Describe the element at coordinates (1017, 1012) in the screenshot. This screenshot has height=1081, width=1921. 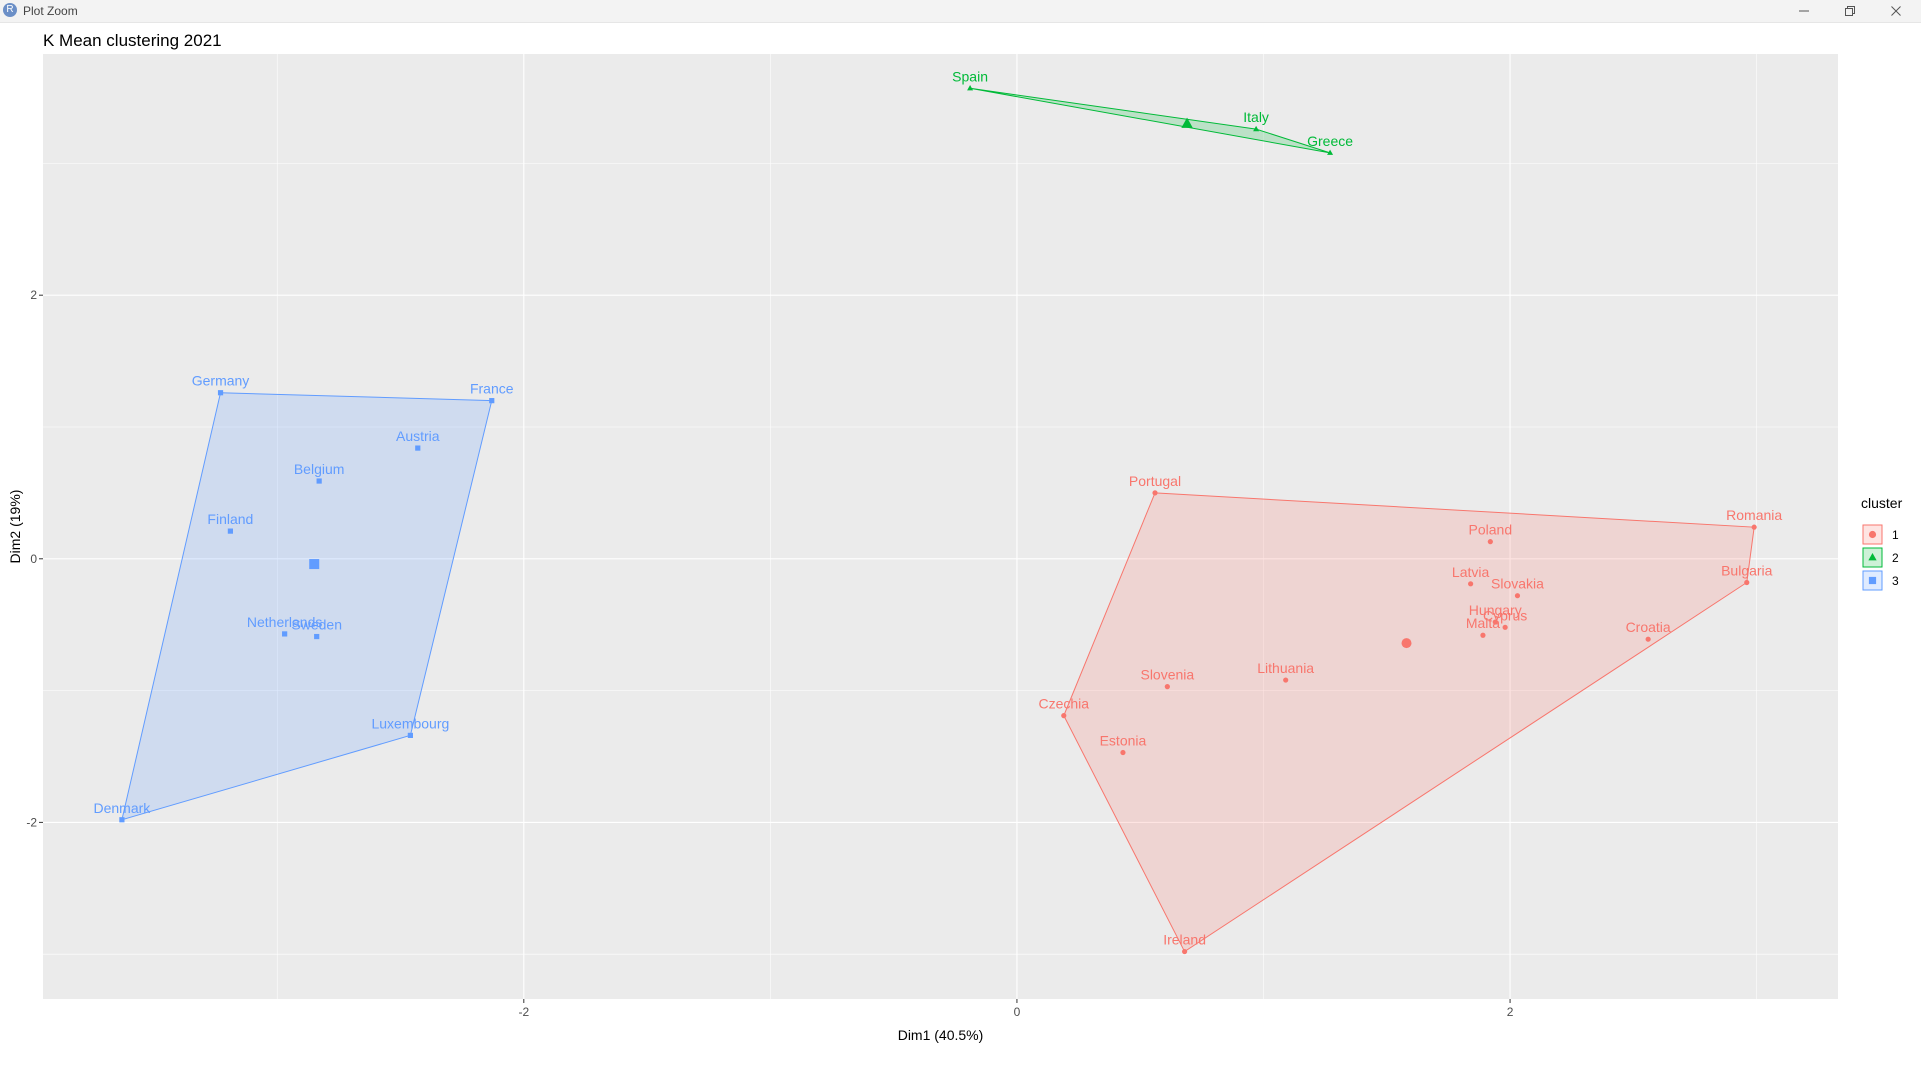
I see `x-tick-label: 0` at that location.